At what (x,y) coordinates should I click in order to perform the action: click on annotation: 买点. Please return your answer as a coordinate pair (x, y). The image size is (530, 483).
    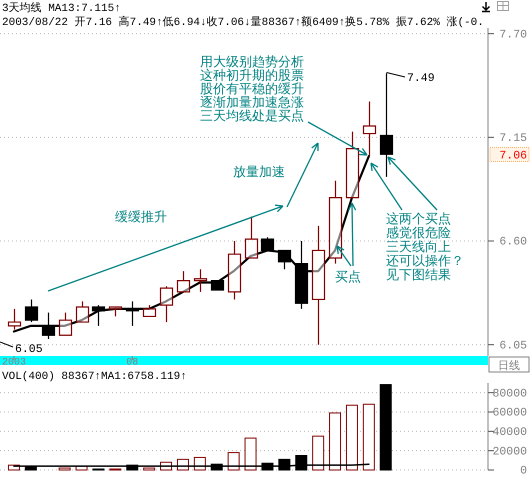
    Looking at the image, I should click on (348, 277).